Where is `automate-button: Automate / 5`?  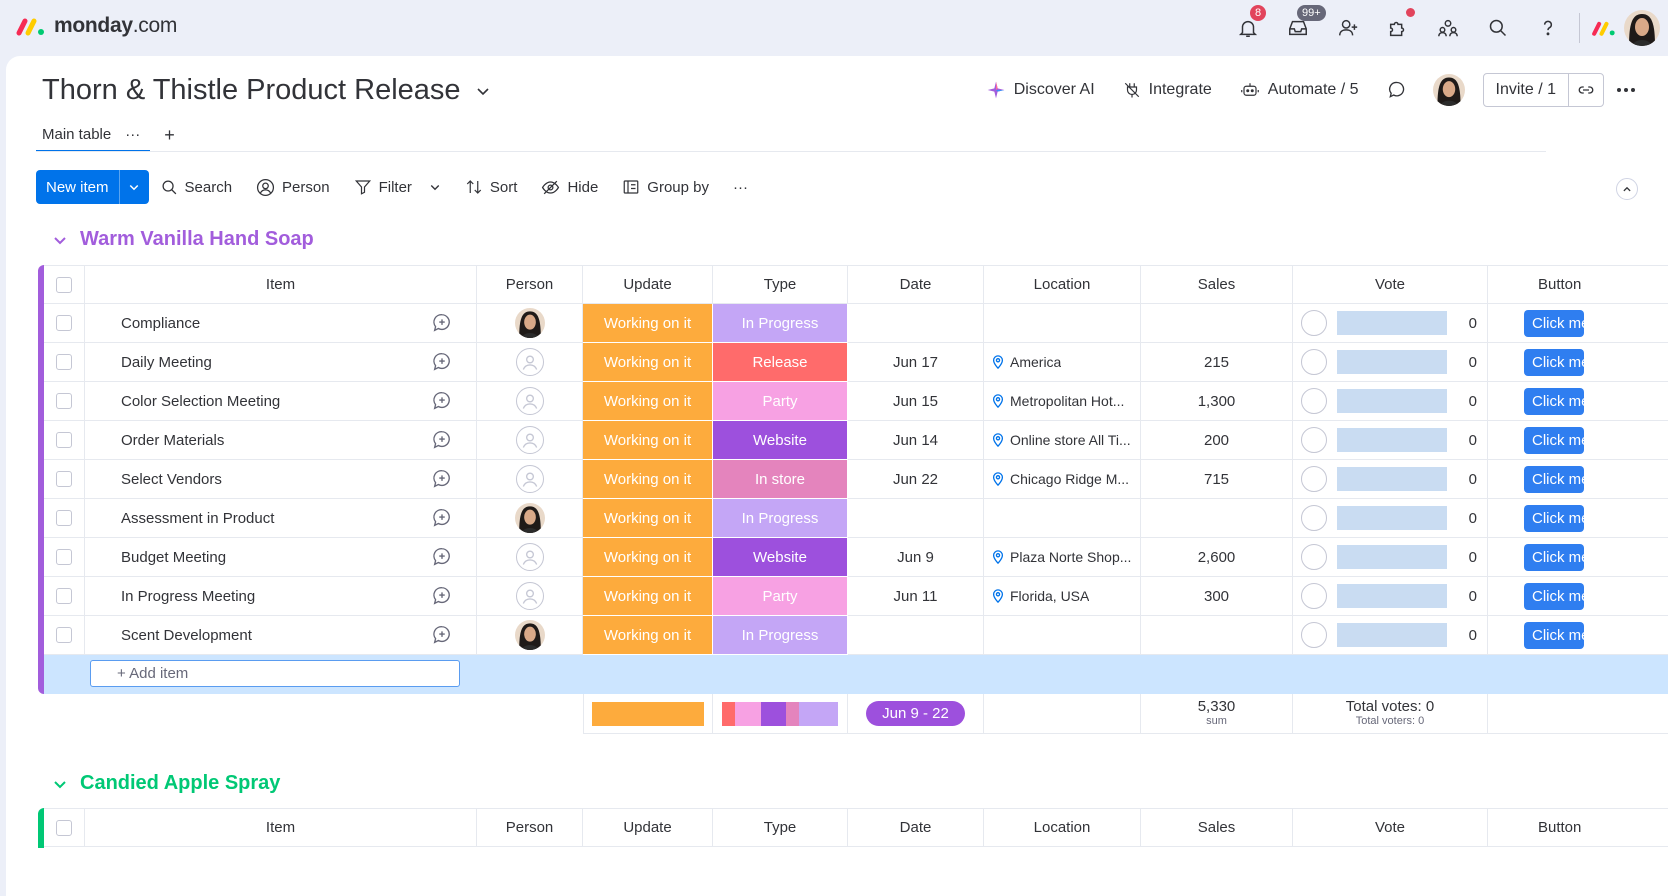
automate-button: Automate / 5 is located at coordinates (1299, 90).